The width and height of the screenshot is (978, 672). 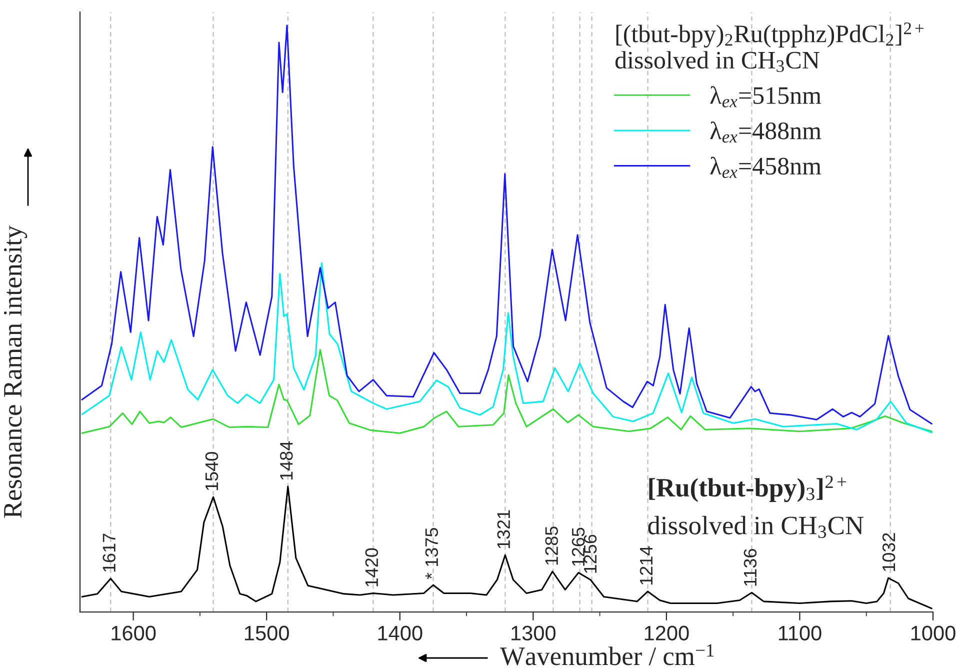 I want to click on annotation: 1136, so click(x=750, y=567).